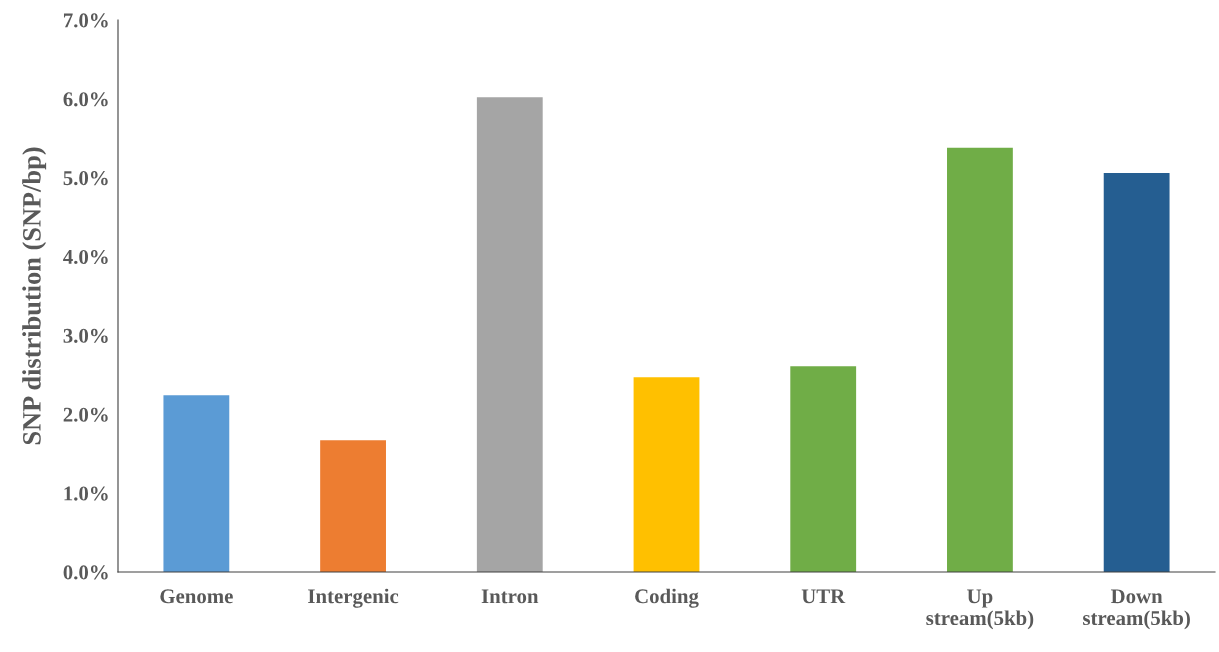  Describe the element at coordinates (85, 572) in the screenshot. I see `y-tick-label: 0.0%` at that location.